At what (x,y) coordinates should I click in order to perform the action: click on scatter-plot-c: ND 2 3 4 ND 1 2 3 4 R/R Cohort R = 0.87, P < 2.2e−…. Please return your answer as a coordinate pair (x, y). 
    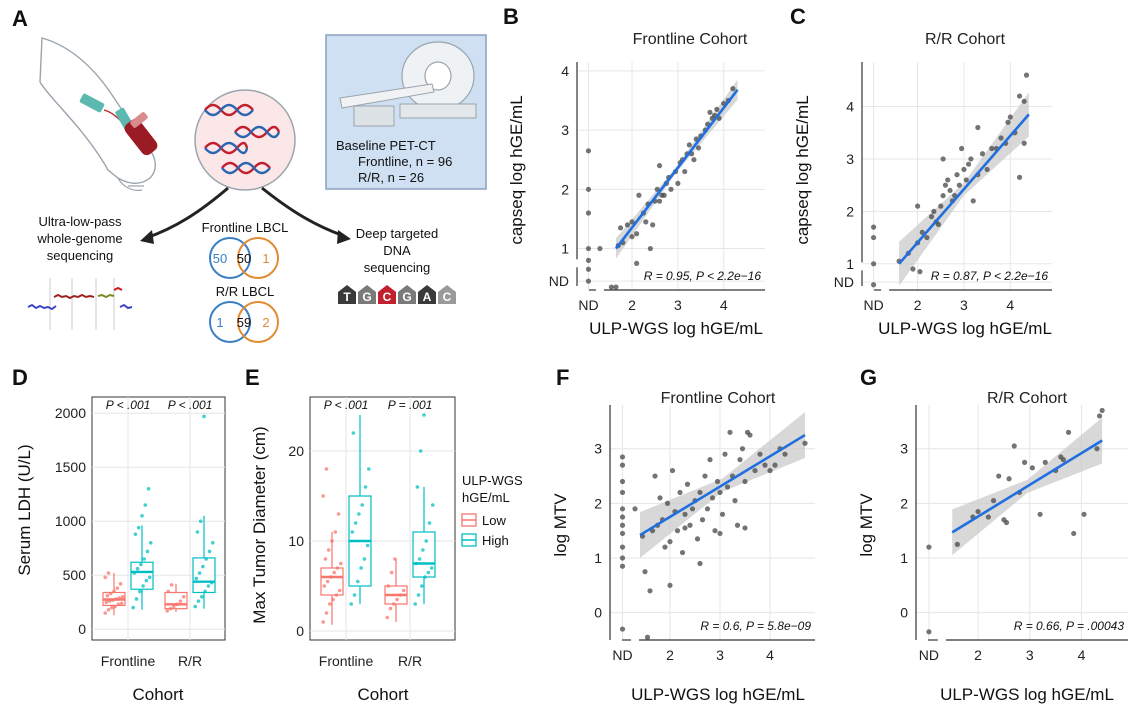
    Looking at the image, I should click on (922, 184).